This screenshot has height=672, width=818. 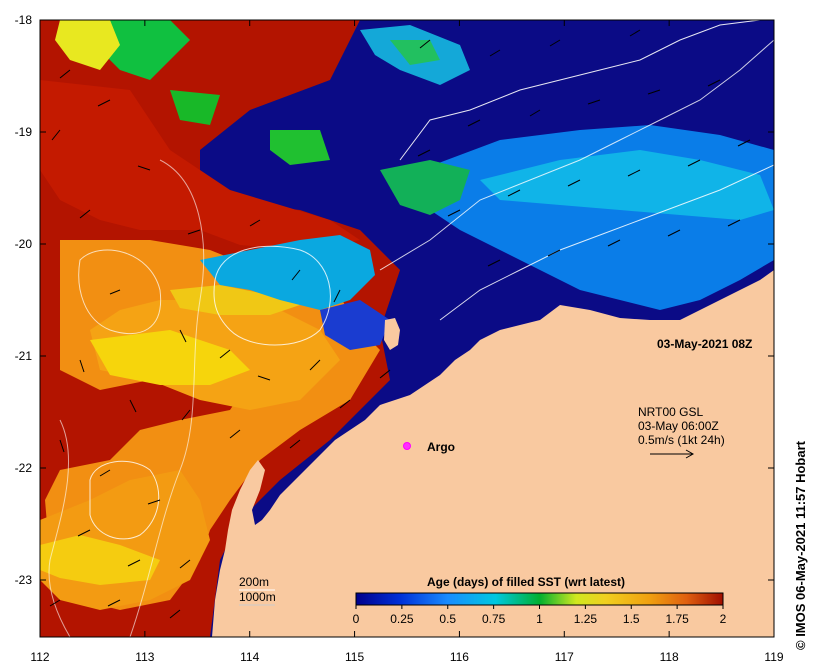 I want to click on colorbar-ticks: 0 0.25 0.5 0.75 1 1.25 1.5 1.75 2, so click(x=540, y=615).